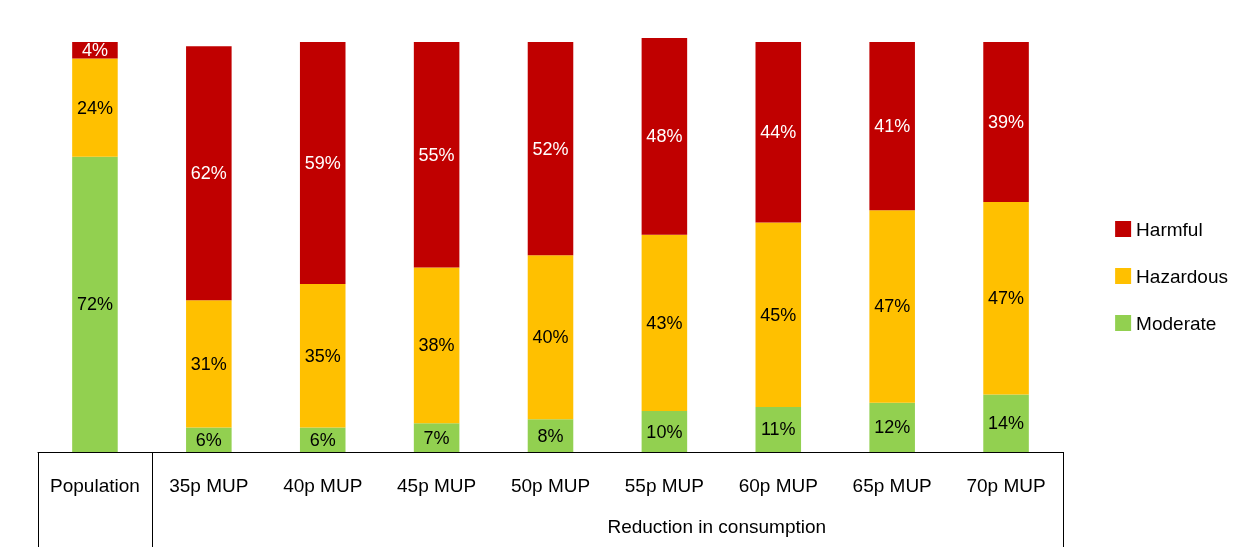  I want to click on data-label: 7%, so click(436, 437).